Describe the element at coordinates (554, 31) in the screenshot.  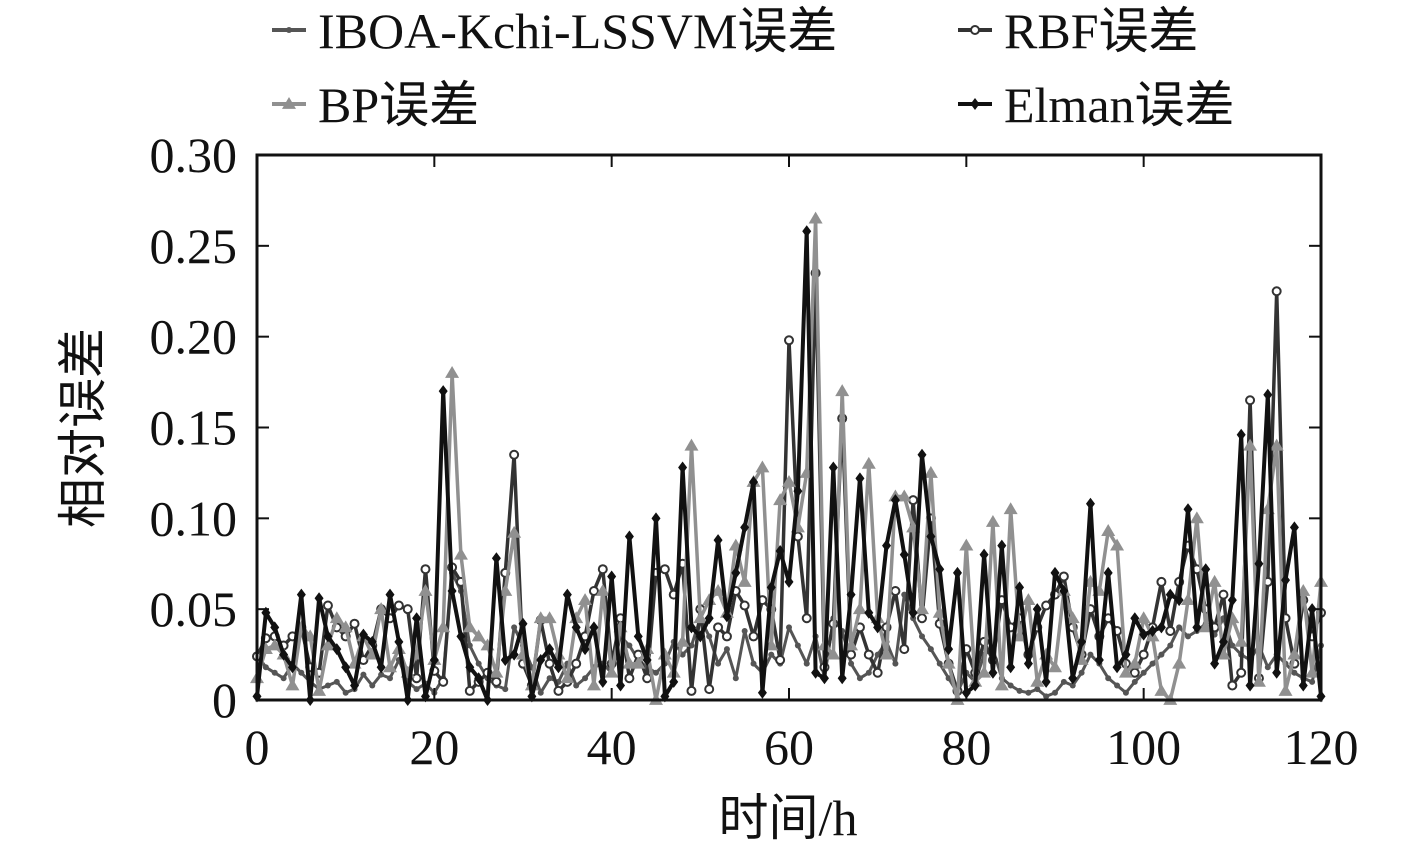
I see `legend-item-iboa-kchi-lssvm: IBOA-Kchi-LSSVM误差` at that location.